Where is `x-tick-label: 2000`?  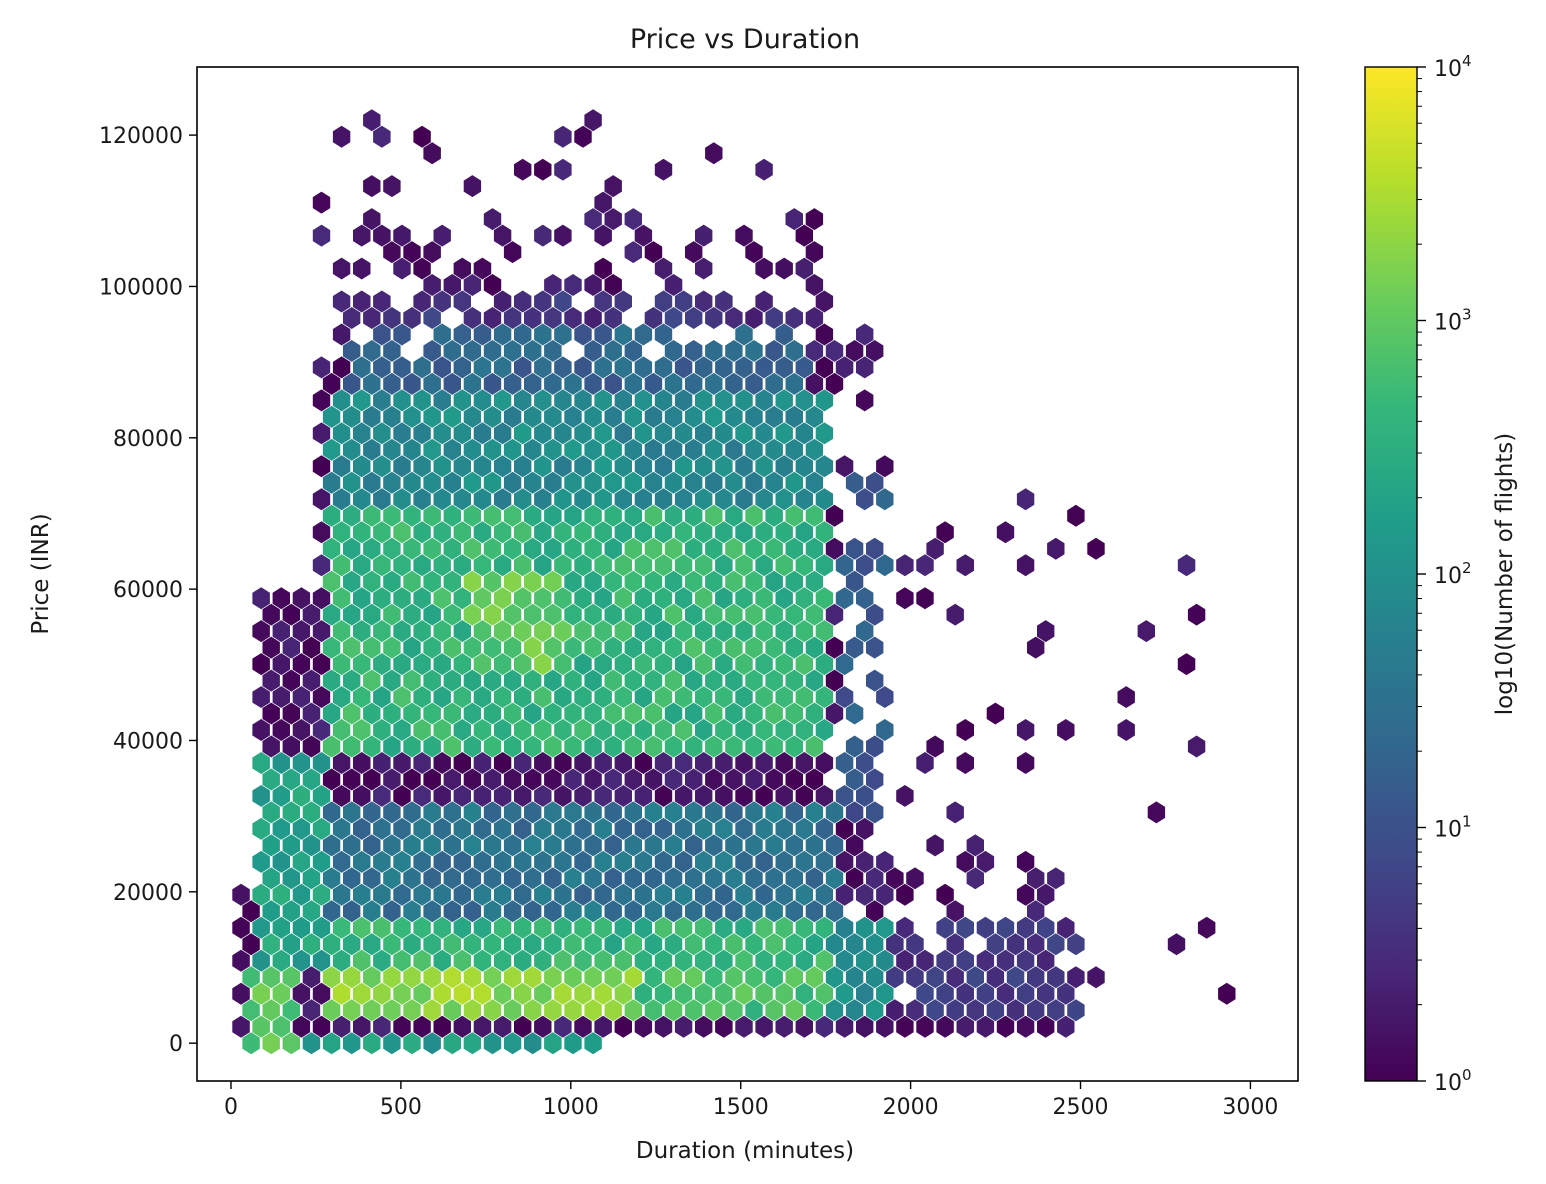 x-tick-label: 2000 is located at coordinates (911, 1107).